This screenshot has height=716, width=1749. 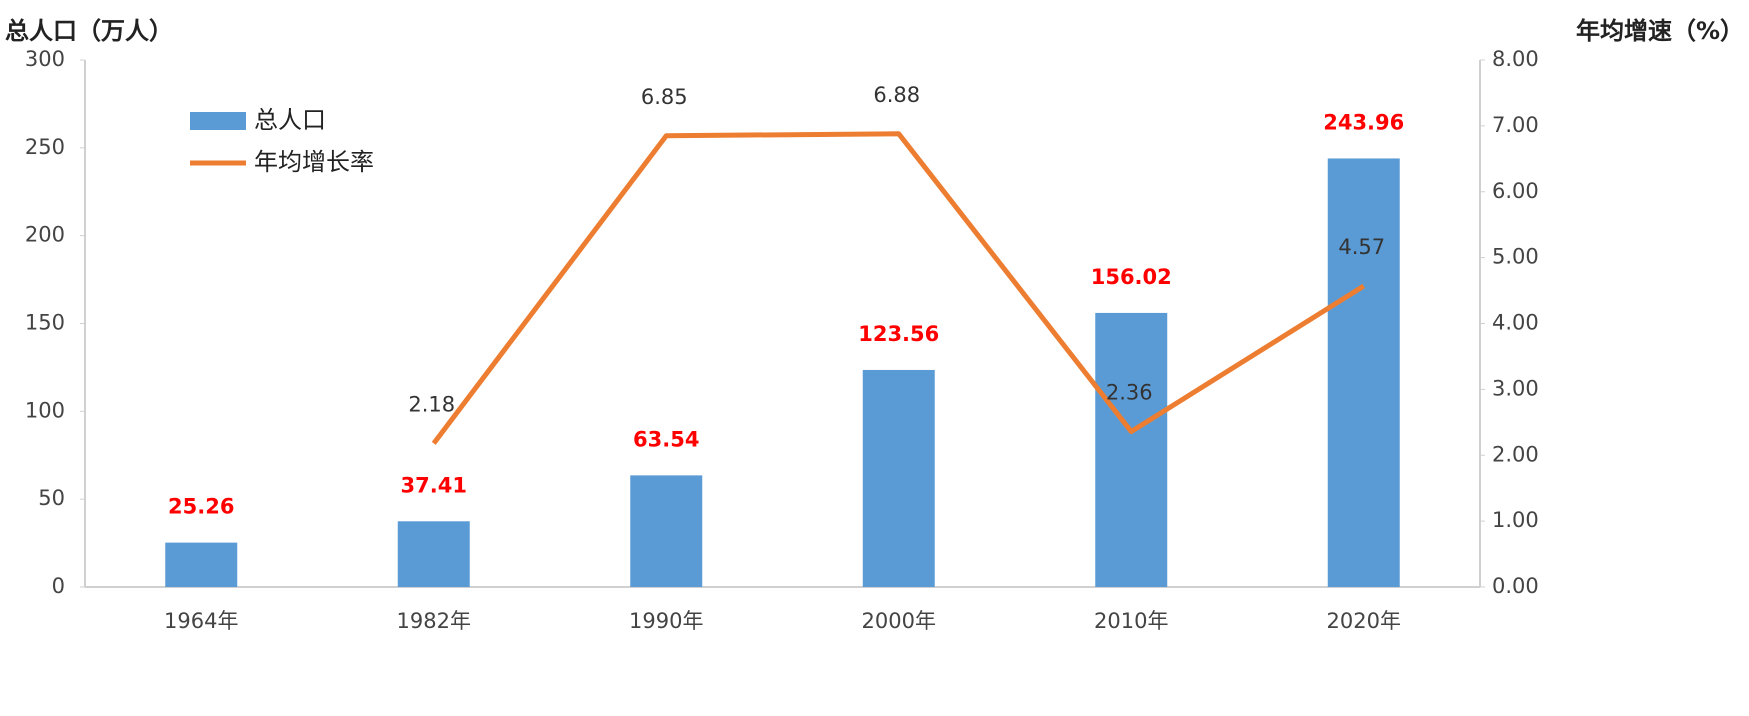 I want to click on y2-tick-label: 3.00, so click(x=1515, y=388).